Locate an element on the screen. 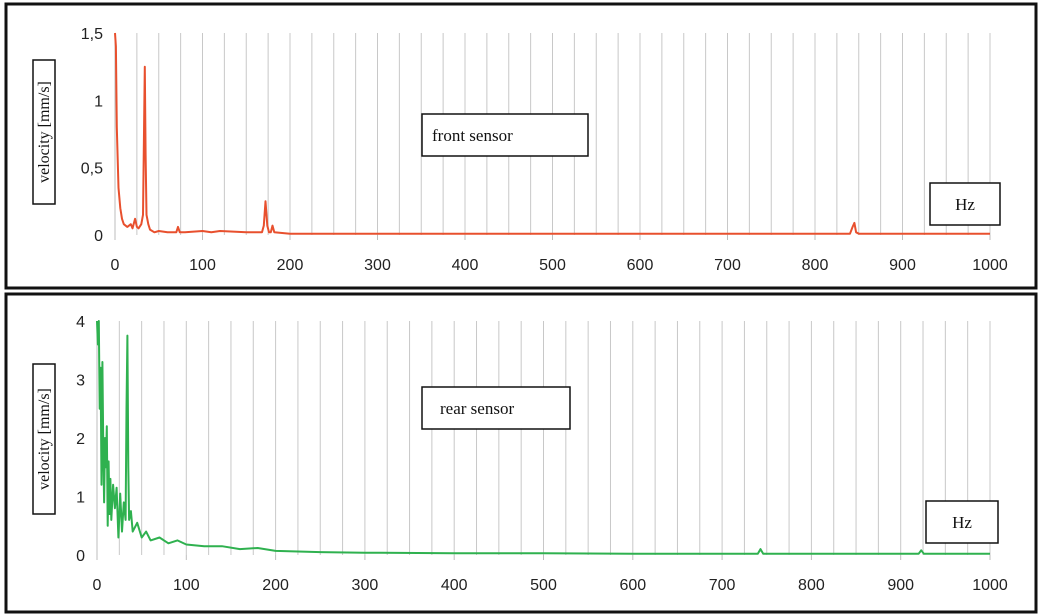 This screenshot has height=616, width=1040. top-ylabel-text: velocity [mm/s] is located at coordinates (44, 132).